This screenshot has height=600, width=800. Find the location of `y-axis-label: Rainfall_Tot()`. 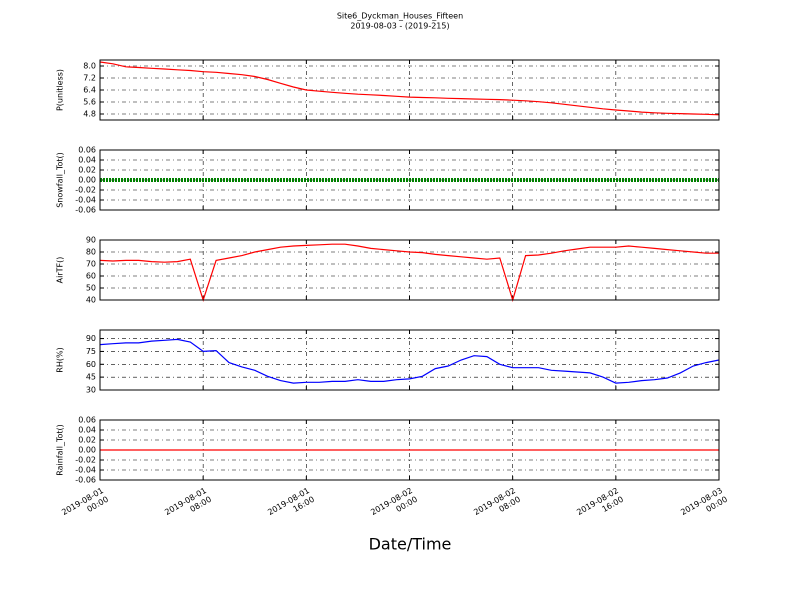

y-axis-label: Rainfall_Tot() is located at coordinates (60, 450).